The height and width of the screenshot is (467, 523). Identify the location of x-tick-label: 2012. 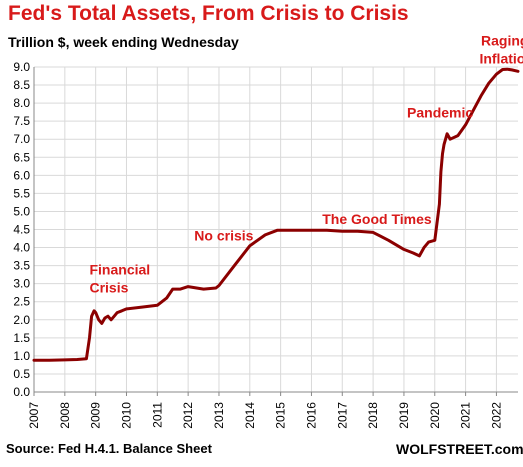
(188, 415).